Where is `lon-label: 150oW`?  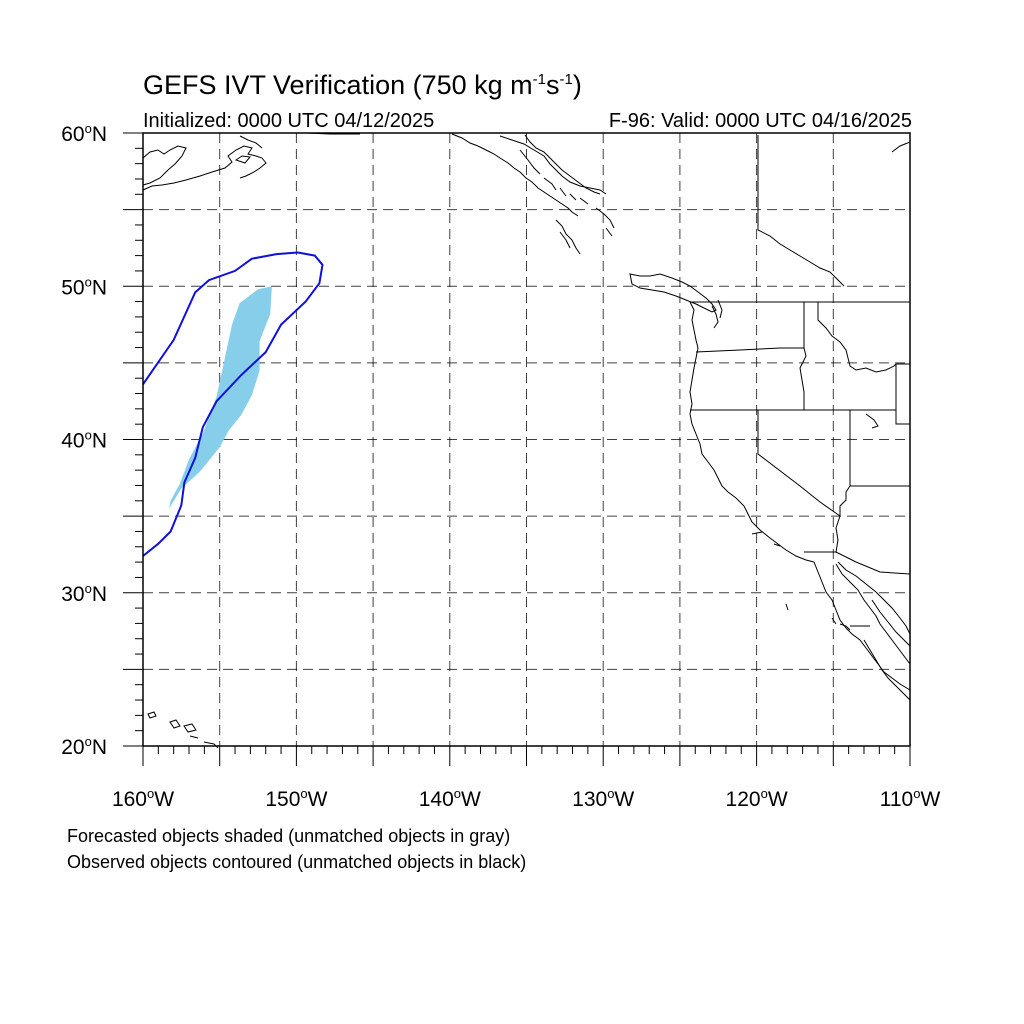 lon-label: 150oW is located at coordinates (296, 798).